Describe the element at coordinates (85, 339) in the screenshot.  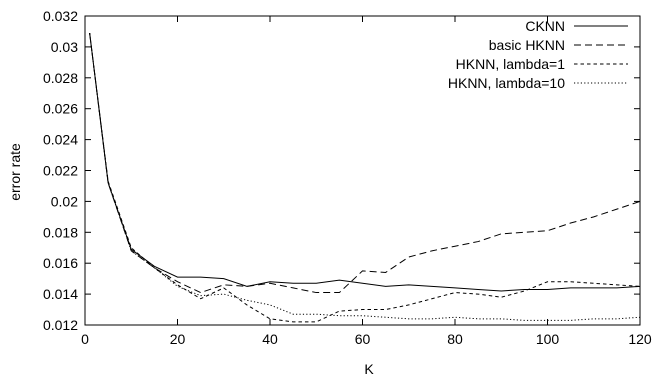
I see `x-tick-label: 0` at that location.